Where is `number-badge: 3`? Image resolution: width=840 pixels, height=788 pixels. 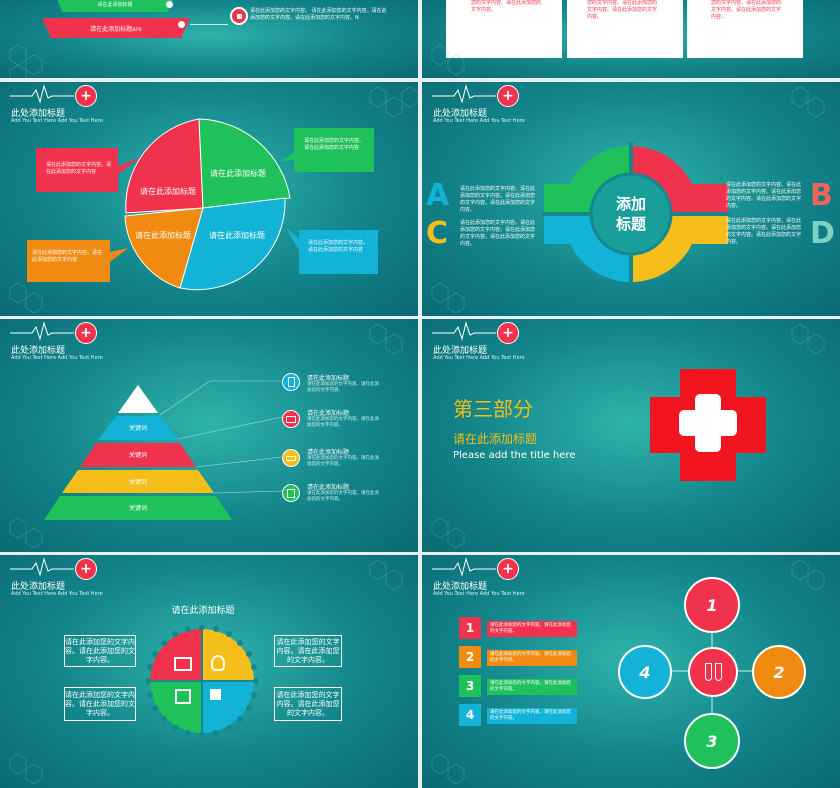 number-badge: 3 is located at coordinates (470, 686).